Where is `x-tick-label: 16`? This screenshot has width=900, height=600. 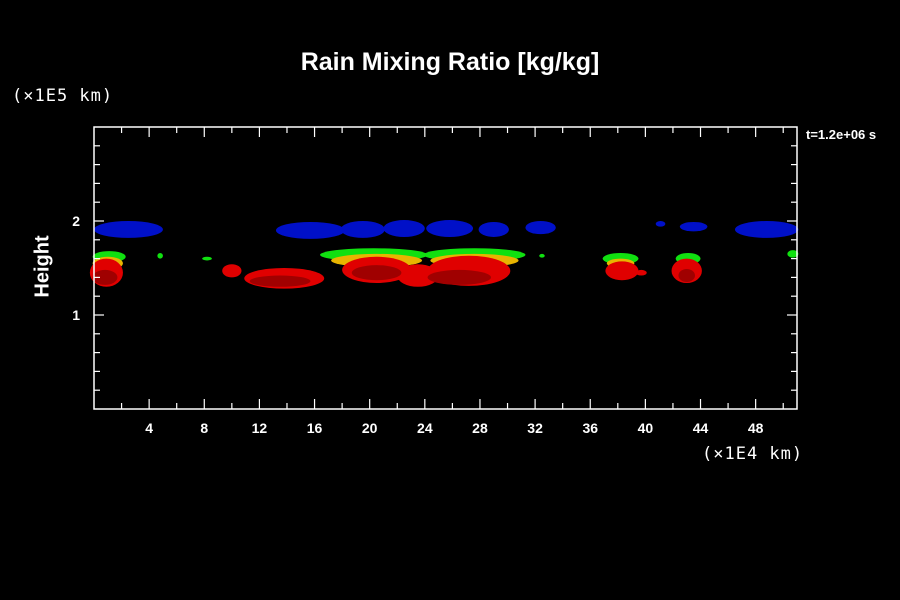 x-tick-label: 16 is located at coordinates (315, 428).